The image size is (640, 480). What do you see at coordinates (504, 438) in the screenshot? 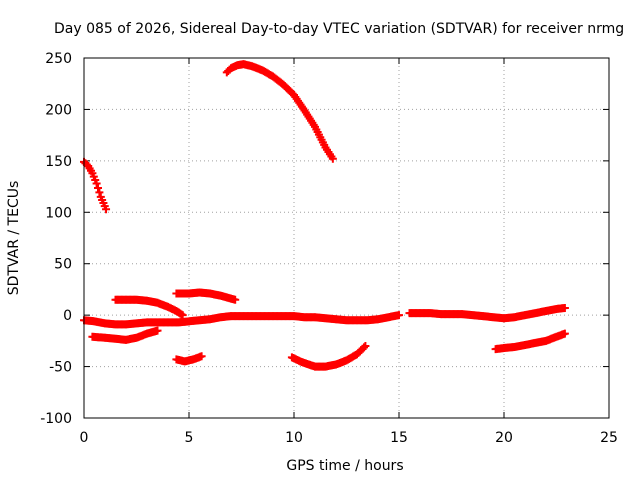
I see `x-tick-label: 20` at bounding box center [504, 438].